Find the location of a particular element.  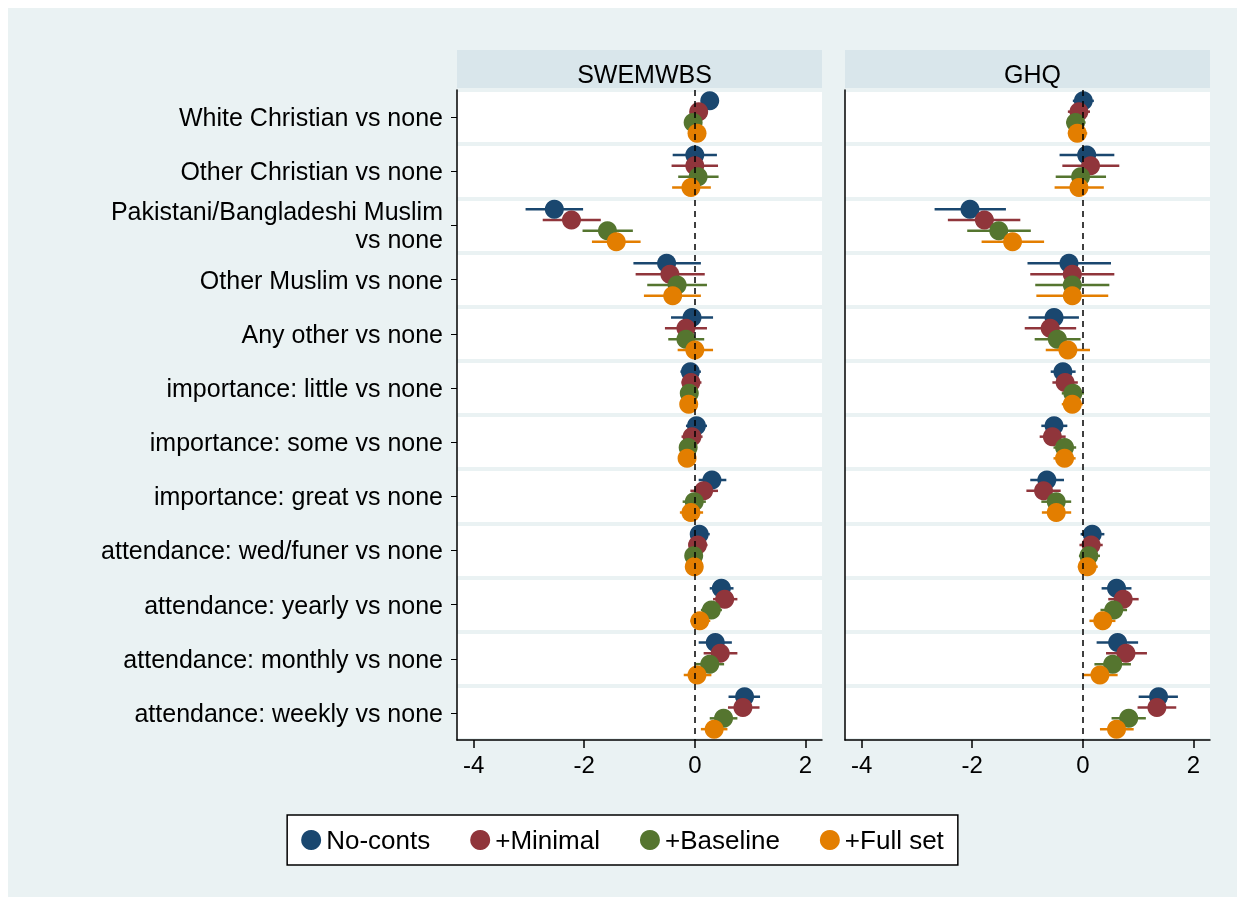

y-tick-label: White Christian vs none is located at coordinates (310, 117).